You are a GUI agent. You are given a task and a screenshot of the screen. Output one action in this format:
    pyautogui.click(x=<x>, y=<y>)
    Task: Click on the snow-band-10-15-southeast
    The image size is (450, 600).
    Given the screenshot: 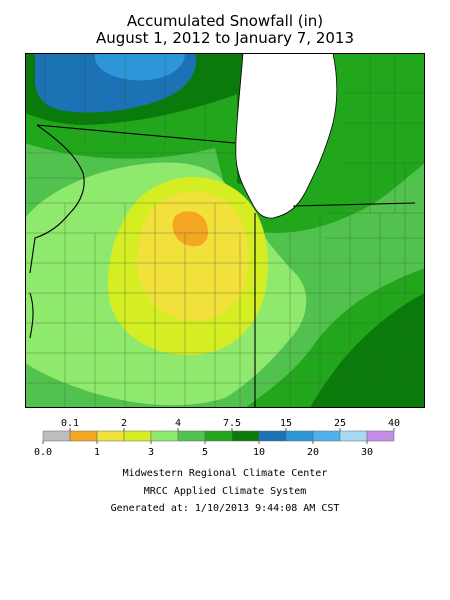 What is the action you would take?
    pyautogui.click(x=367, y=350)
    